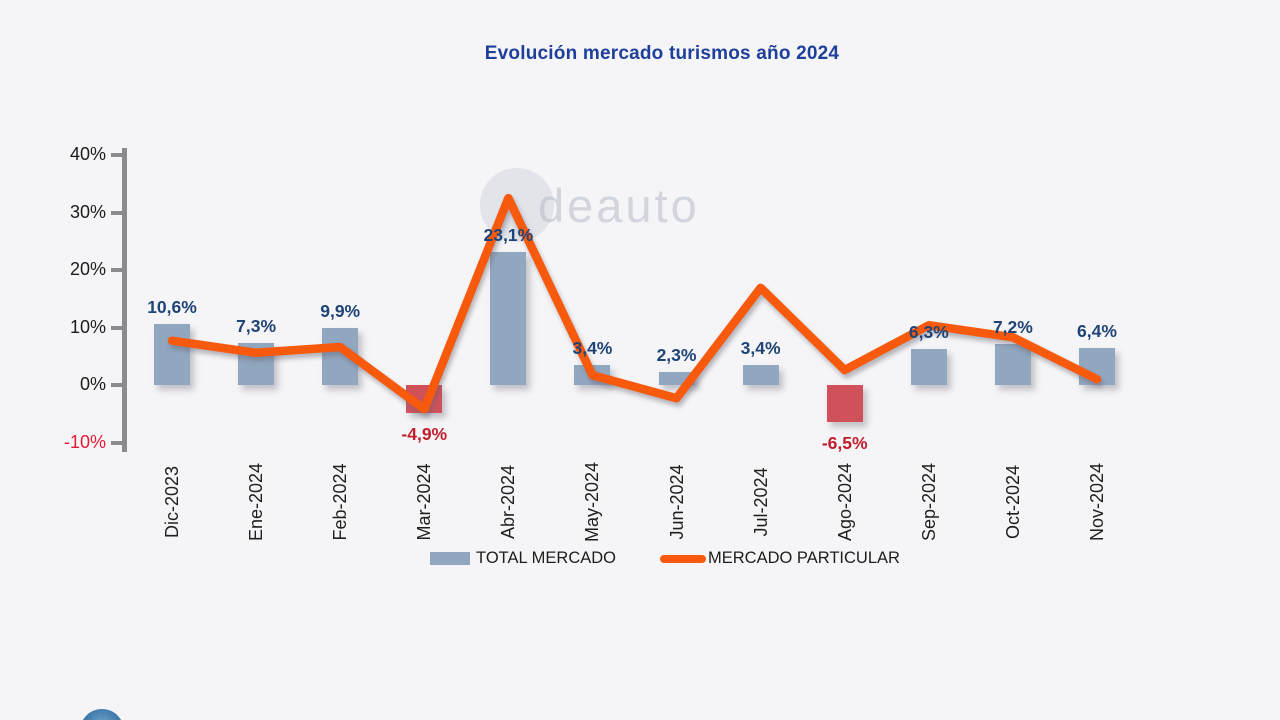 Image resolution: width=1280 pixels, height=720 pixels. What do you see at coordinates (87, 154) in the screenshot?
I see `y-axis-tick-label: 40%` at bounding box center [87, 154].